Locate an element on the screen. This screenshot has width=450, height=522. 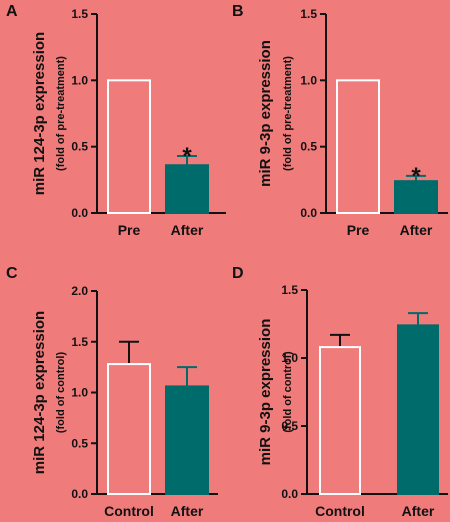
bar-d-control is located at coordinates (340, 420).